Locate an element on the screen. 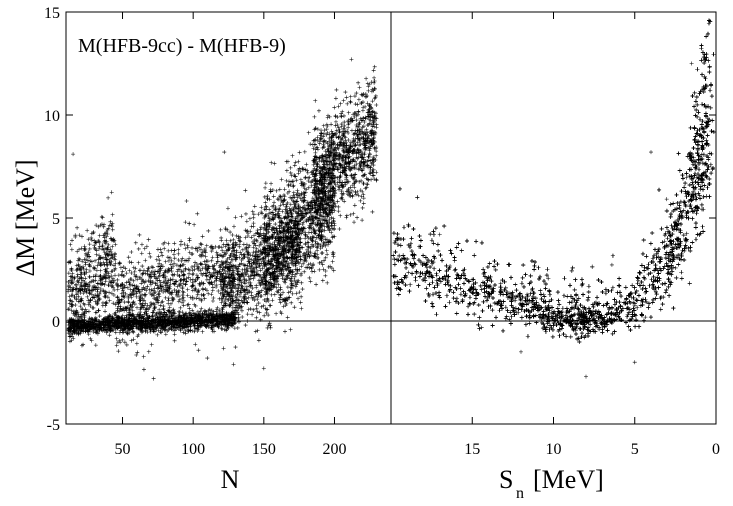 This screenshot has width=733, height=506. x-tick-label: 150 is located at coordinates (264, 449).